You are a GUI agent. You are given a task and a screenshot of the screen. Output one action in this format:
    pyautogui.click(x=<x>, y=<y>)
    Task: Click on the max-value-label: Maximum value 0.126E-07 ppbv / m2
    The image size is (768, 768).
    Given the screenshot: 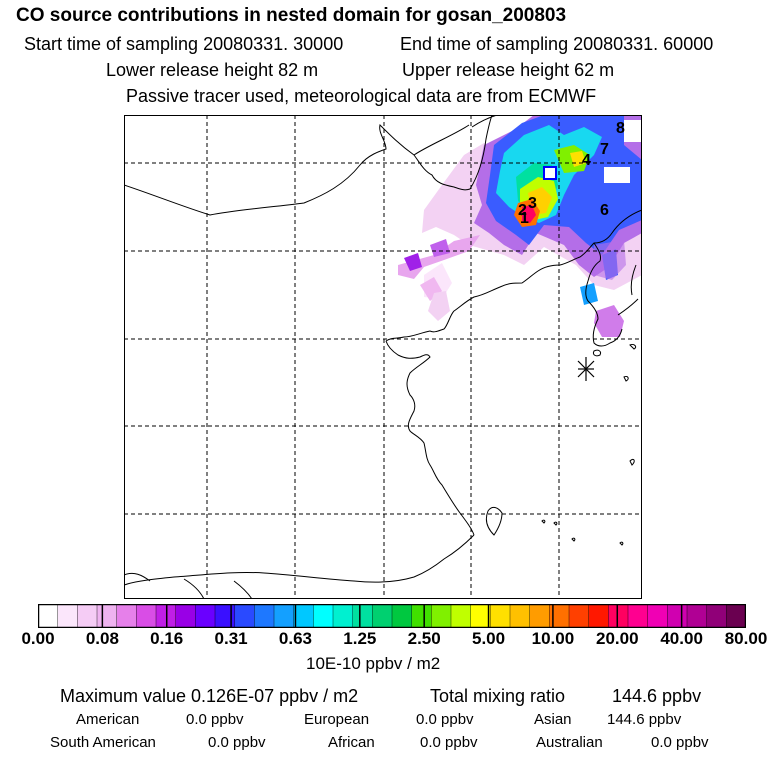 What is the action you would take?
    pyautogui.click(x=209, y=696)
    